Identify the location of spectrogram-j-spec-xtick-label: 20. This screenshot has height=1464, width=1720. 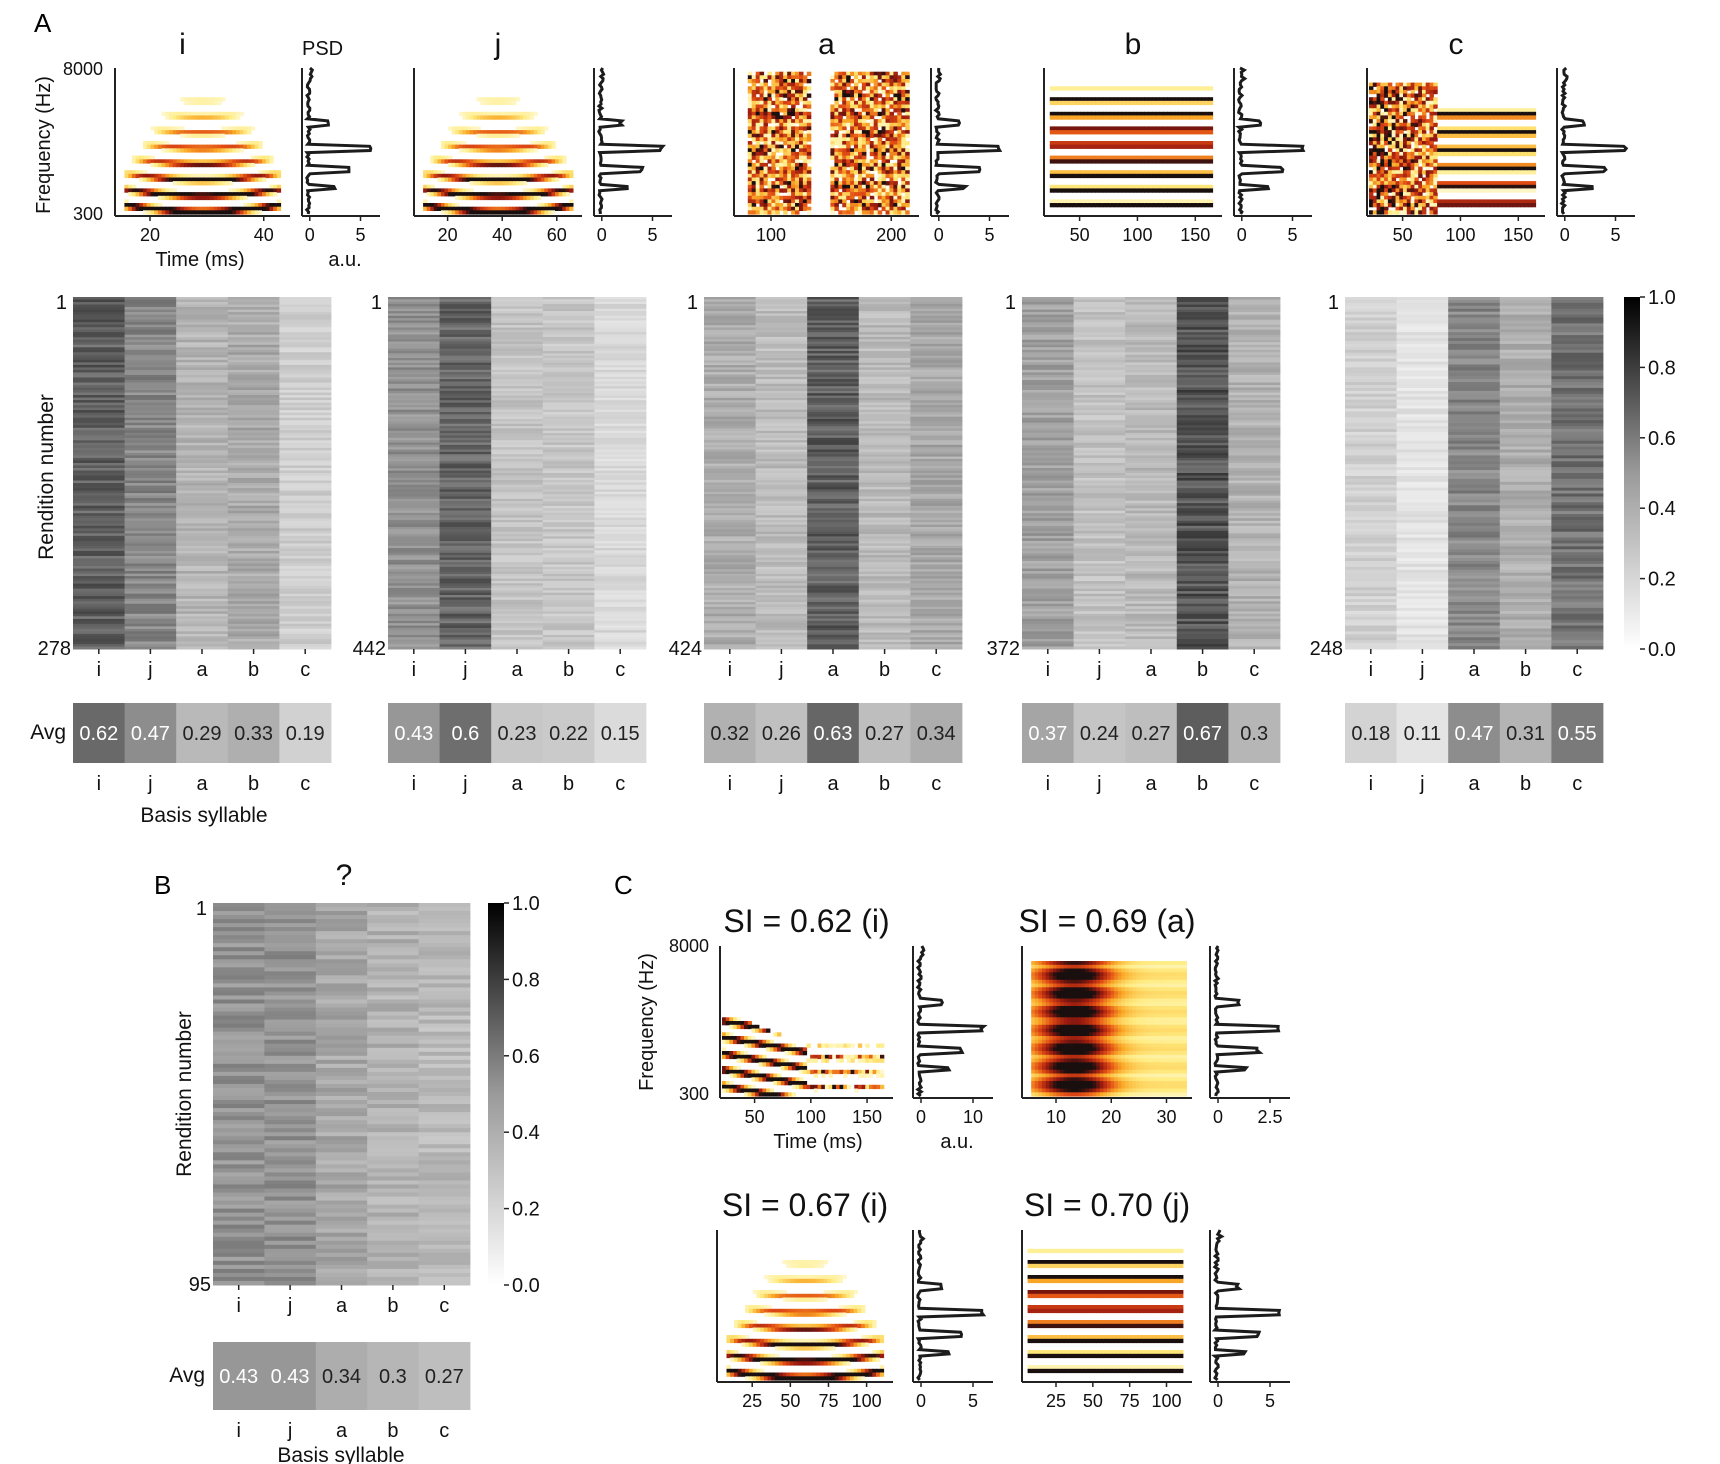
(448, 235).